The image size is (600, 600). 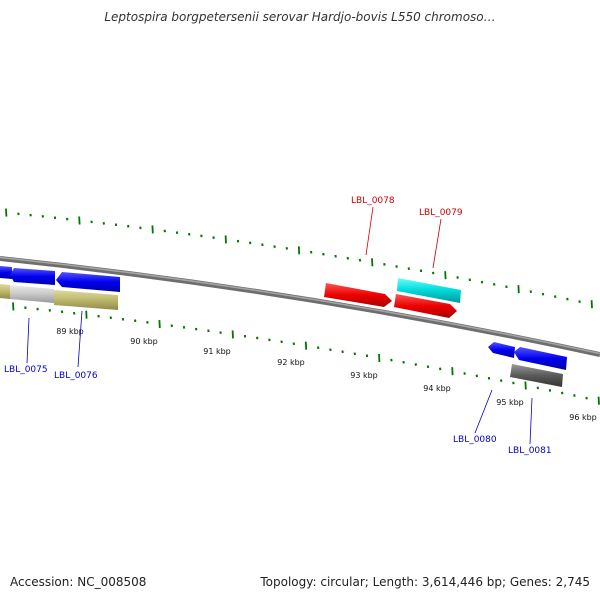 What do you see at coordinates (32, 294) in the screenshot?
I see `feature-gene-LBL_0075-light` at bounding box center [32, 294].